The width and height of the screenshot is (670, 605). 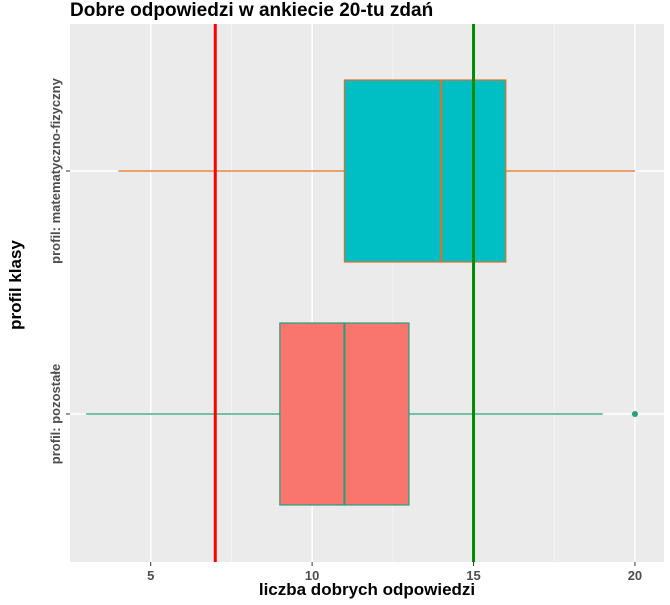 I want to click on chart-title: Dobre odpowiedzi w ankiecie 20-tu zdań, so click(x=252, y=10).